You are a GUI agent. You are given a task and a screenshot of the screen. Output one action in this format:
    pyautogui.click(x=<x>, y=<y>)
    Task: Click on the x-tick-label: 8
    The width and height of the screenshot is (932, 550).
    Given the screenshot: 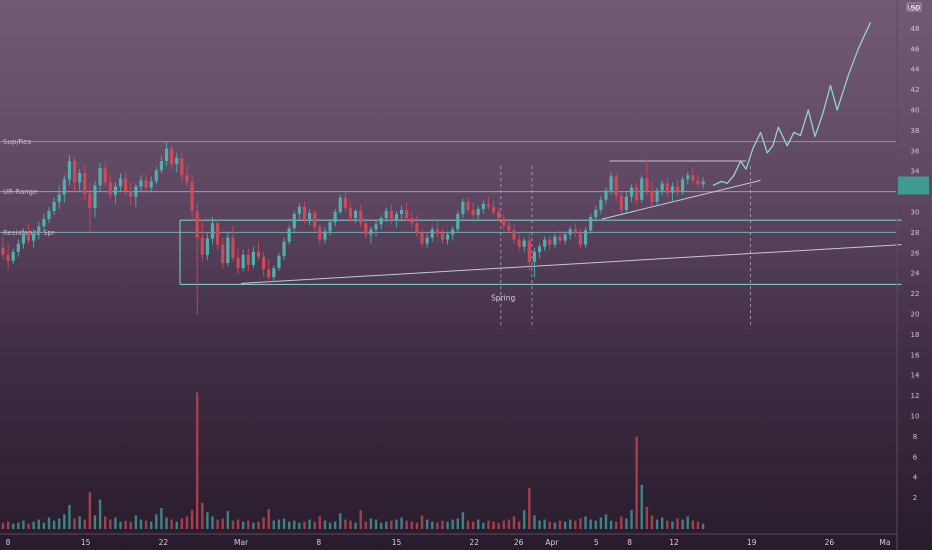 What is the action you would take?
    pyautogui.click(x=318, y=542)
    